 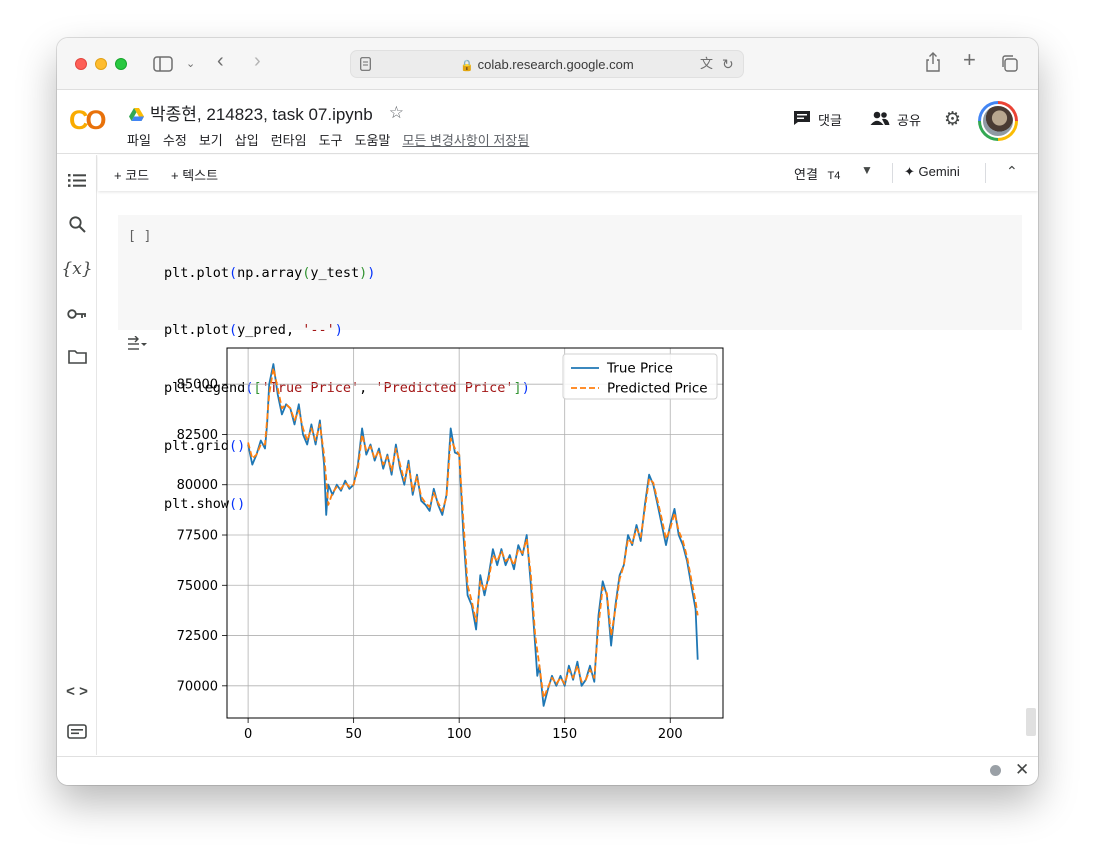 I want to click on x-tick-label: 100, so click(x=459, y=734).